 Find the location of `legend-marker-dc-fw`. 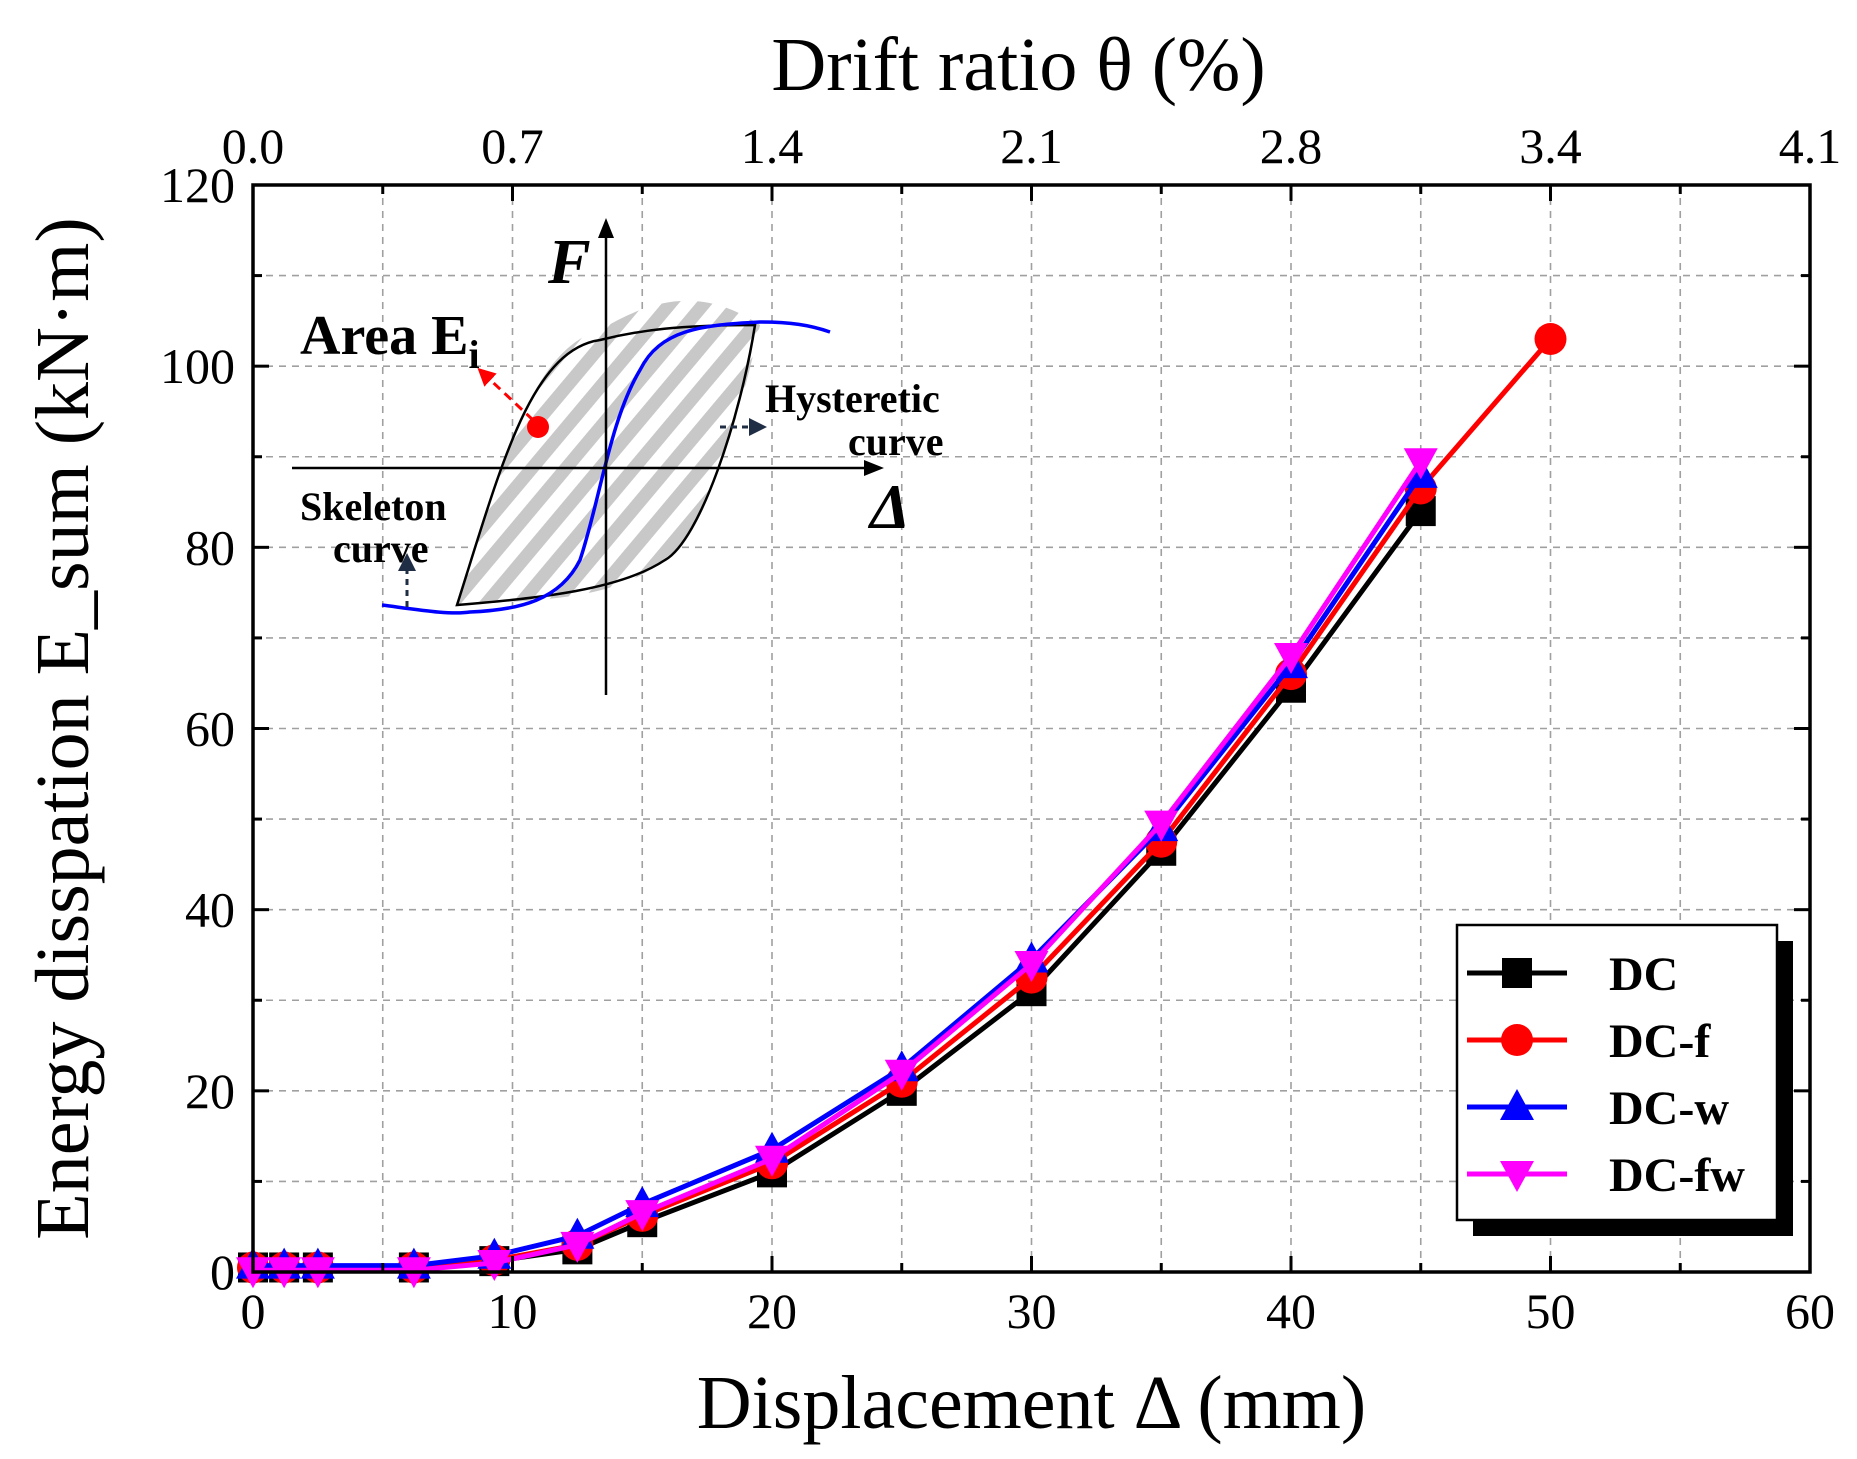

legend-marker-dc-fw is located at coordinates (1517, 1176).